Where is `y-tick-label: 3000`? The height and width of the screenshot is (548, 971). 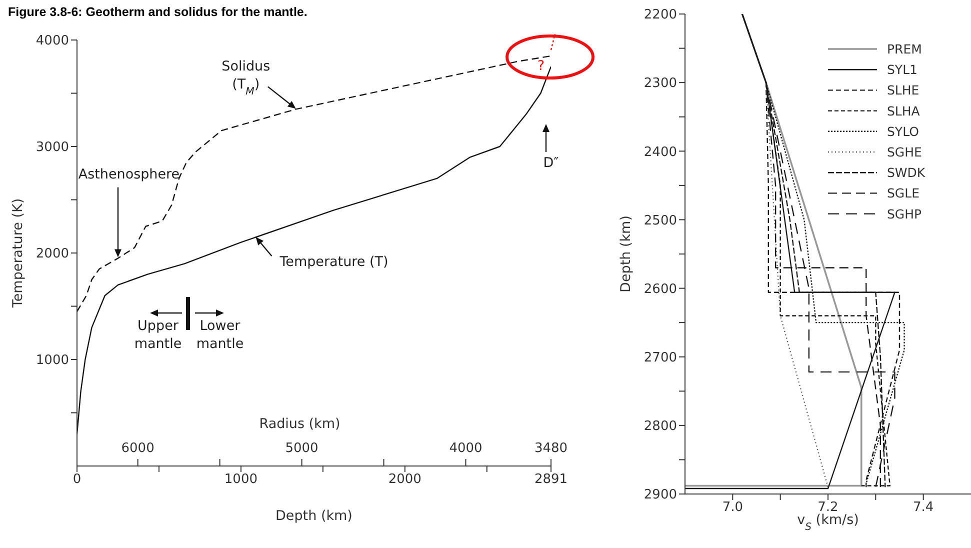
y-tick-label: 3000 is located at coordinates (52, 148).